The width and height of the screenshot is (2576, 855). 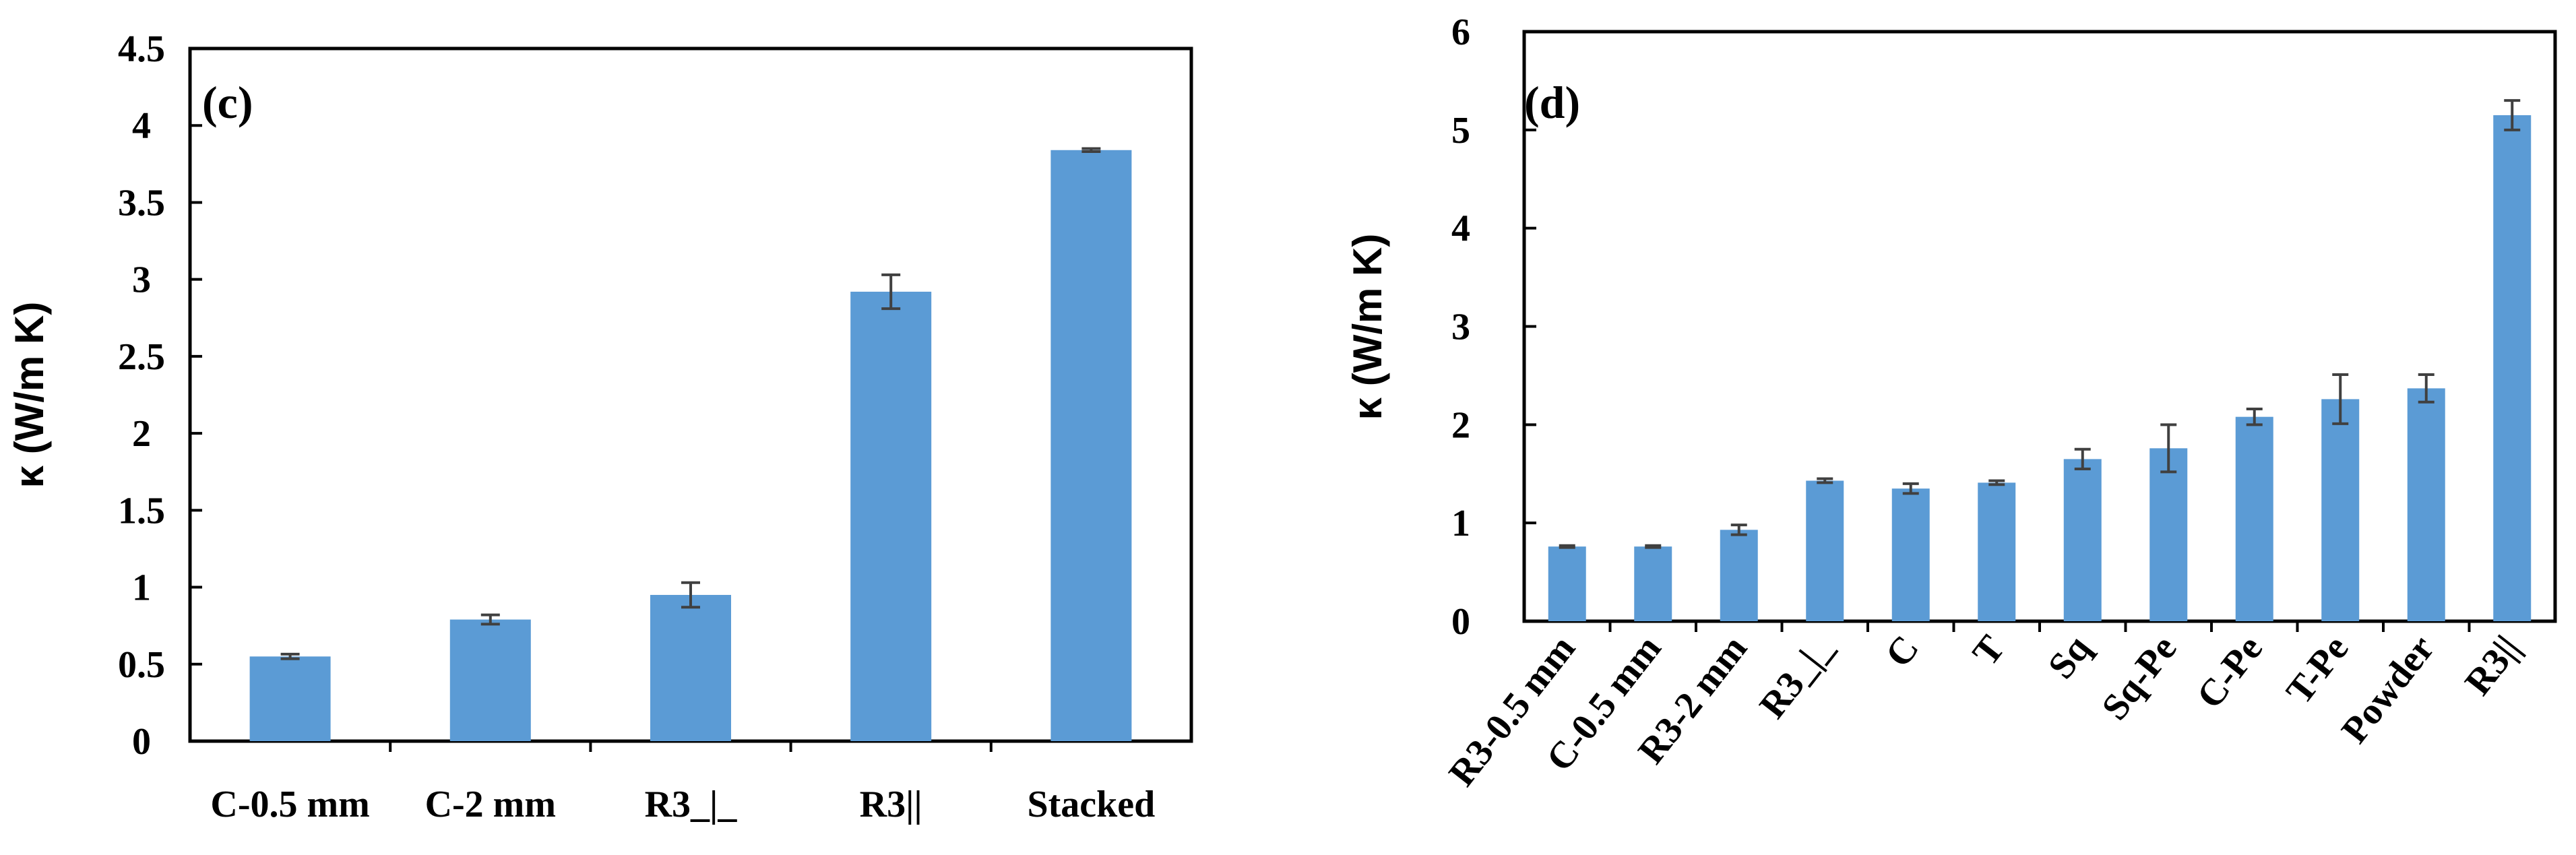 What do you see at coordinates (227, 102) in the screenshot?
I see `panel-label-c: (c)` at bounding box center [227, 102].